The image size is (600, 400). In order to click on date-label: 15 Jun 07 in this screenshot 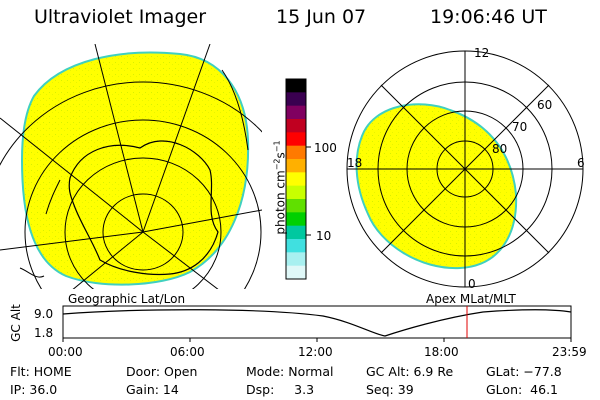, I will do `click(321, 17)`.